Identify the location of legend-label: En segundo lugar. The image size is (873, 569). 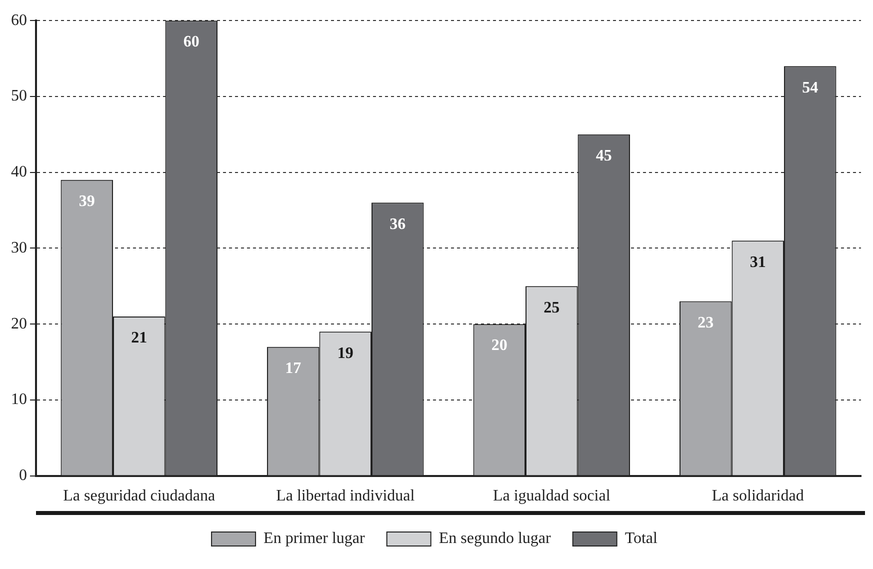
(495, 539).